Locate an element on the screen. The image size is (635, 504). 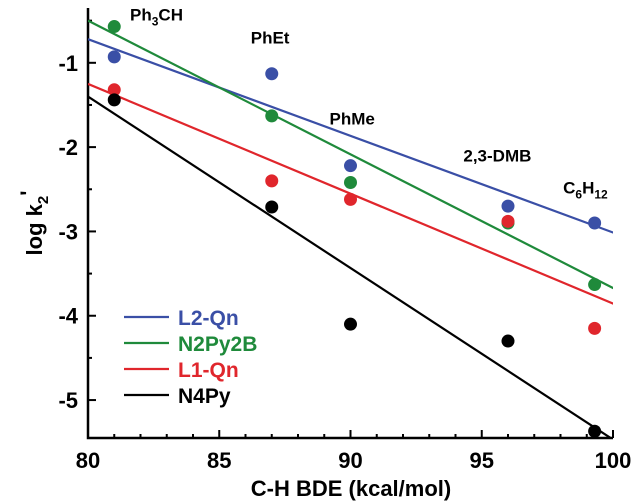
compound-label: 2,3-DMB is located at coordinates (497, 155).